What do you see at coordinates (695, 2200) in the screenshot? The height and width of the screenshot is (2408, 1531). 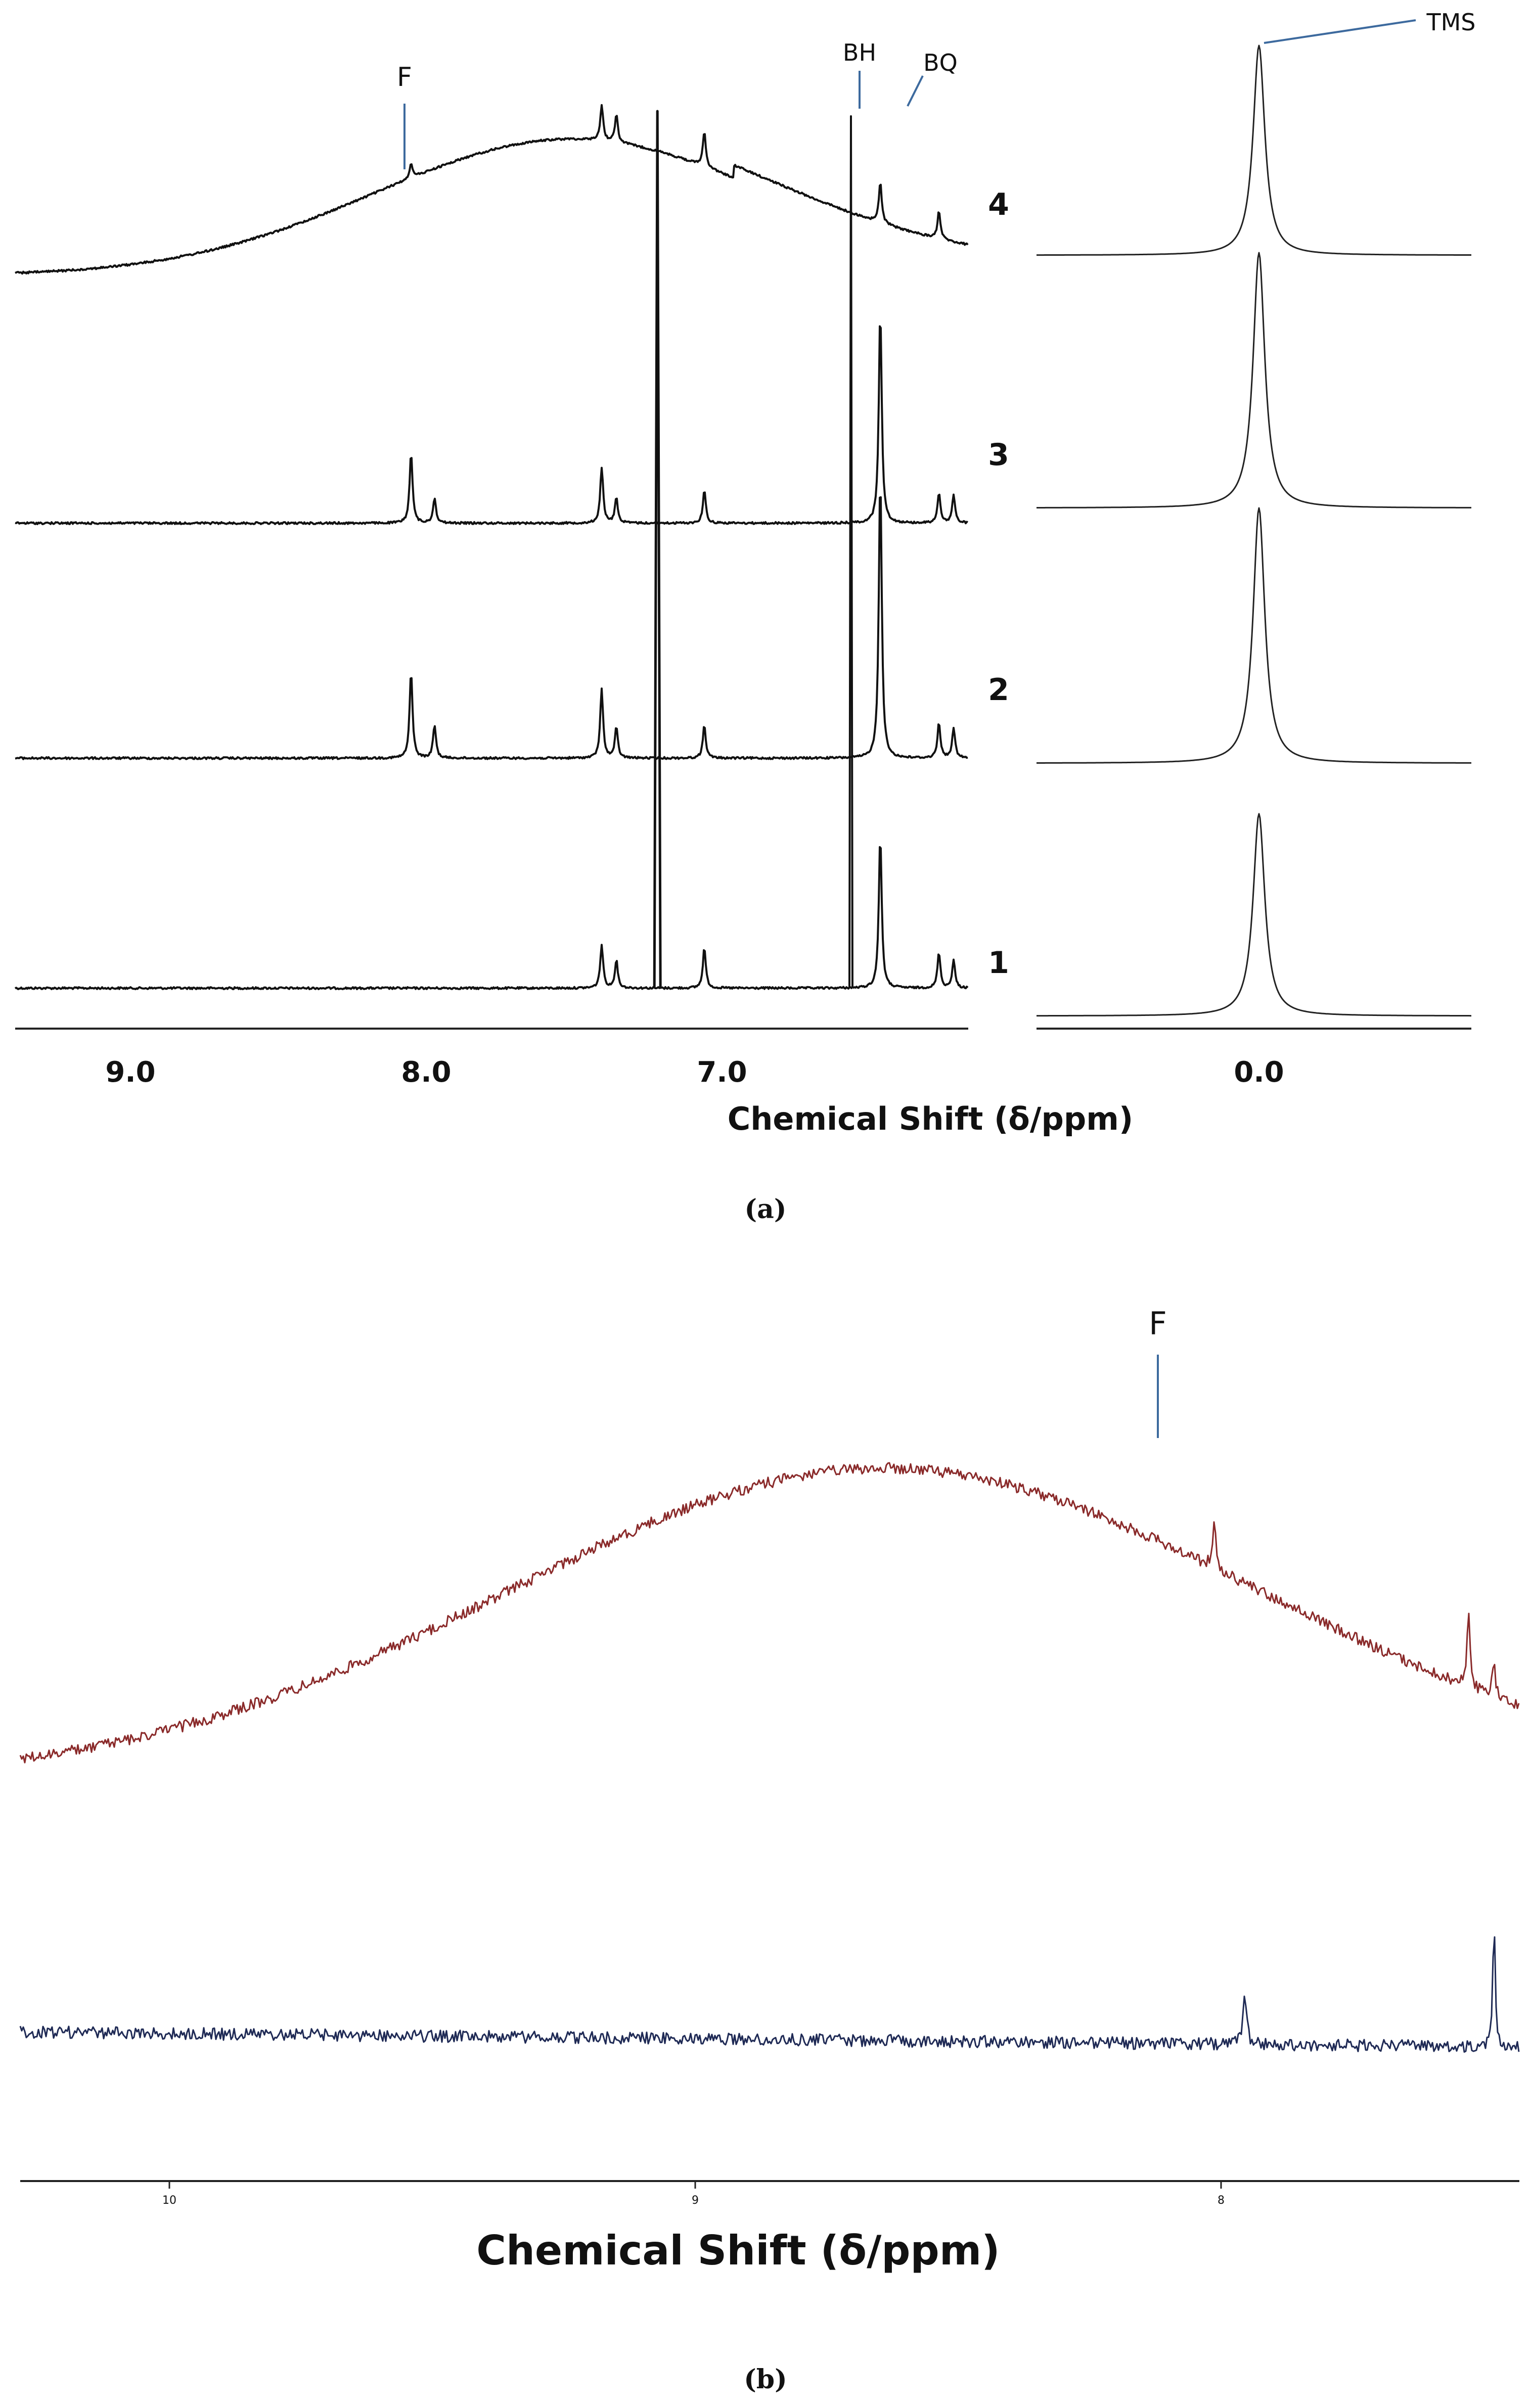 I see `panel-b-tick: 9` at bounding box center [695, 2200].